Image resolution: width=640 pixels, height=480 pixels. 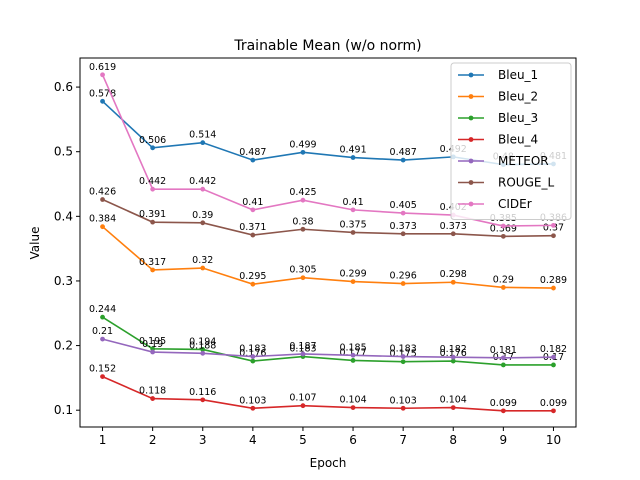 I want to click on y-tick-label: 0.6, so click(x=63, y=87).